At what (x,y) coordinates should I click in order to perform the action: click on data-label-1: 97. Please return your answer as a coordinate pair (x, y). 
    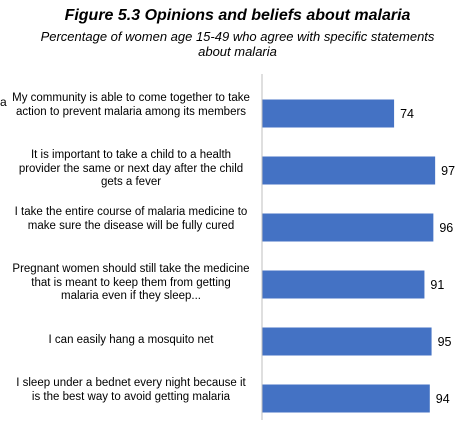
    Looking at the image, I should click on (448, 171).